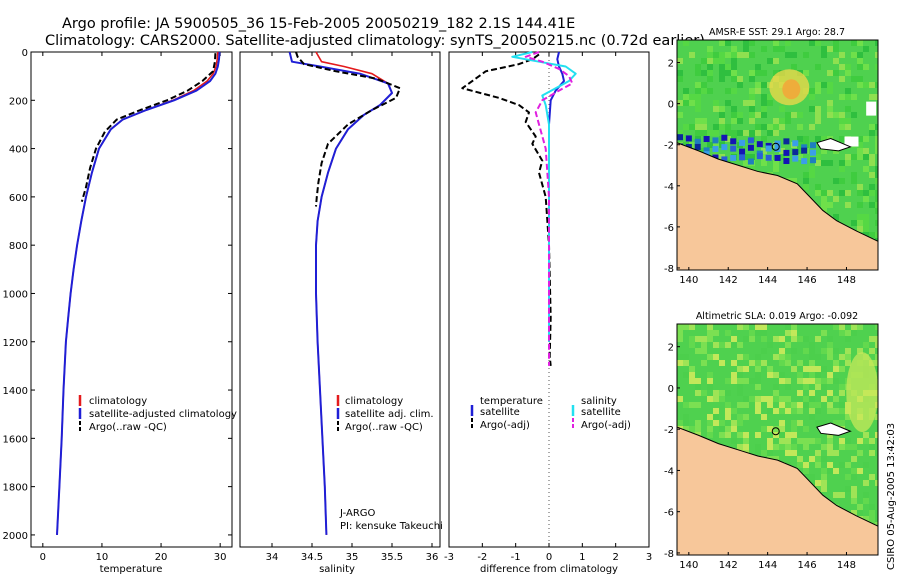 Image resolution: width=900 pixels, height=580 pixels. I want to click on x-tick-label: 34.5, so click(312, 557).